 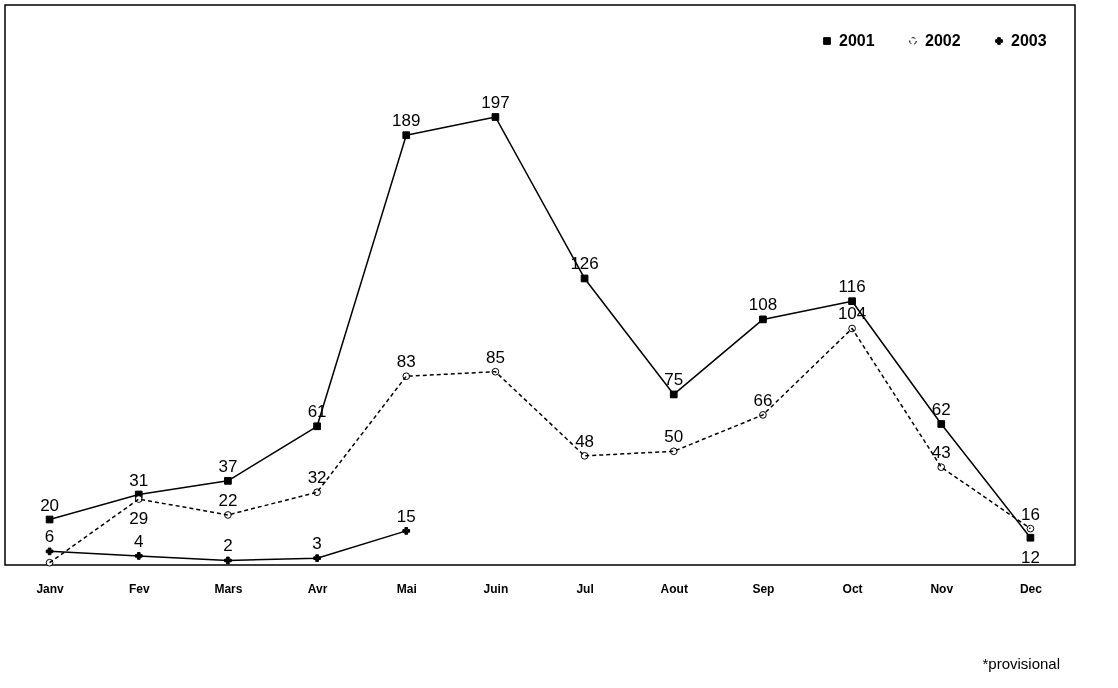 I want to click on data-label: 50, so click(x=674, y=437).